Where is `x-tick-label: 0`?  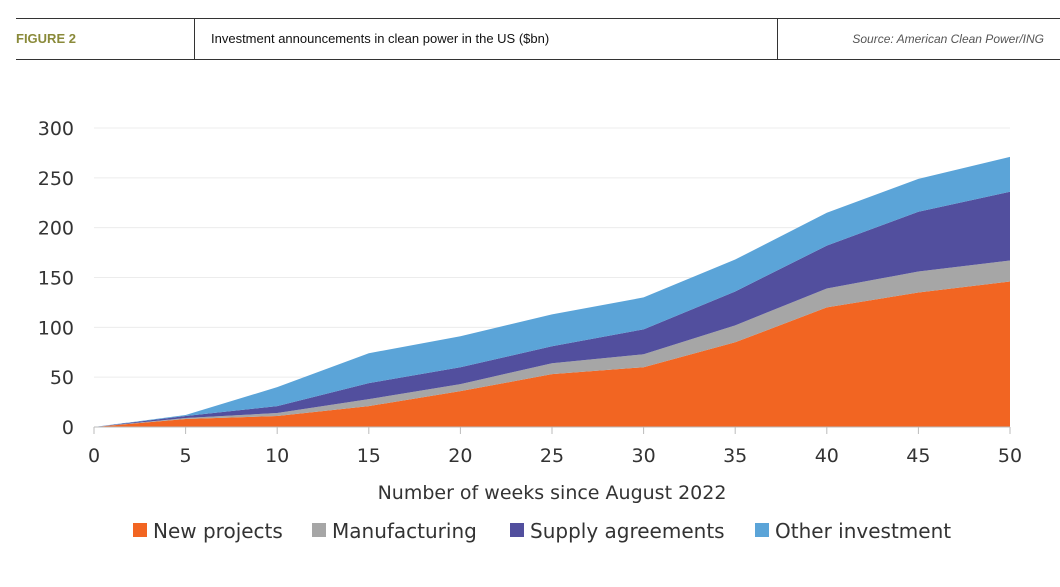 x-tick-label: 0 is located at coordinates (94, 456).